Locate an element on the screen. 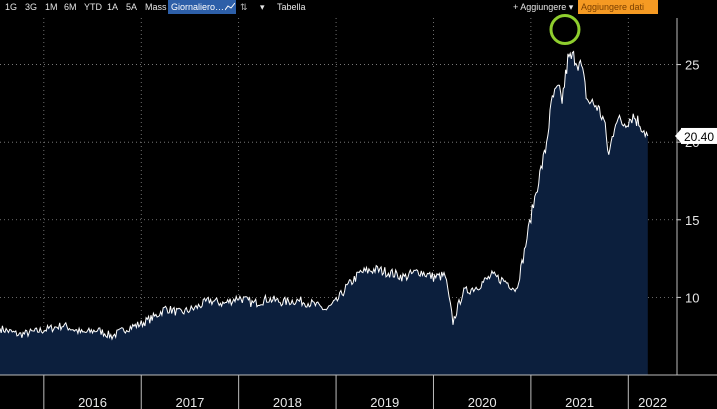 The height and width of the screenshot is (409, 717). peak-highlight-circle is located at coordinates (565, 30).